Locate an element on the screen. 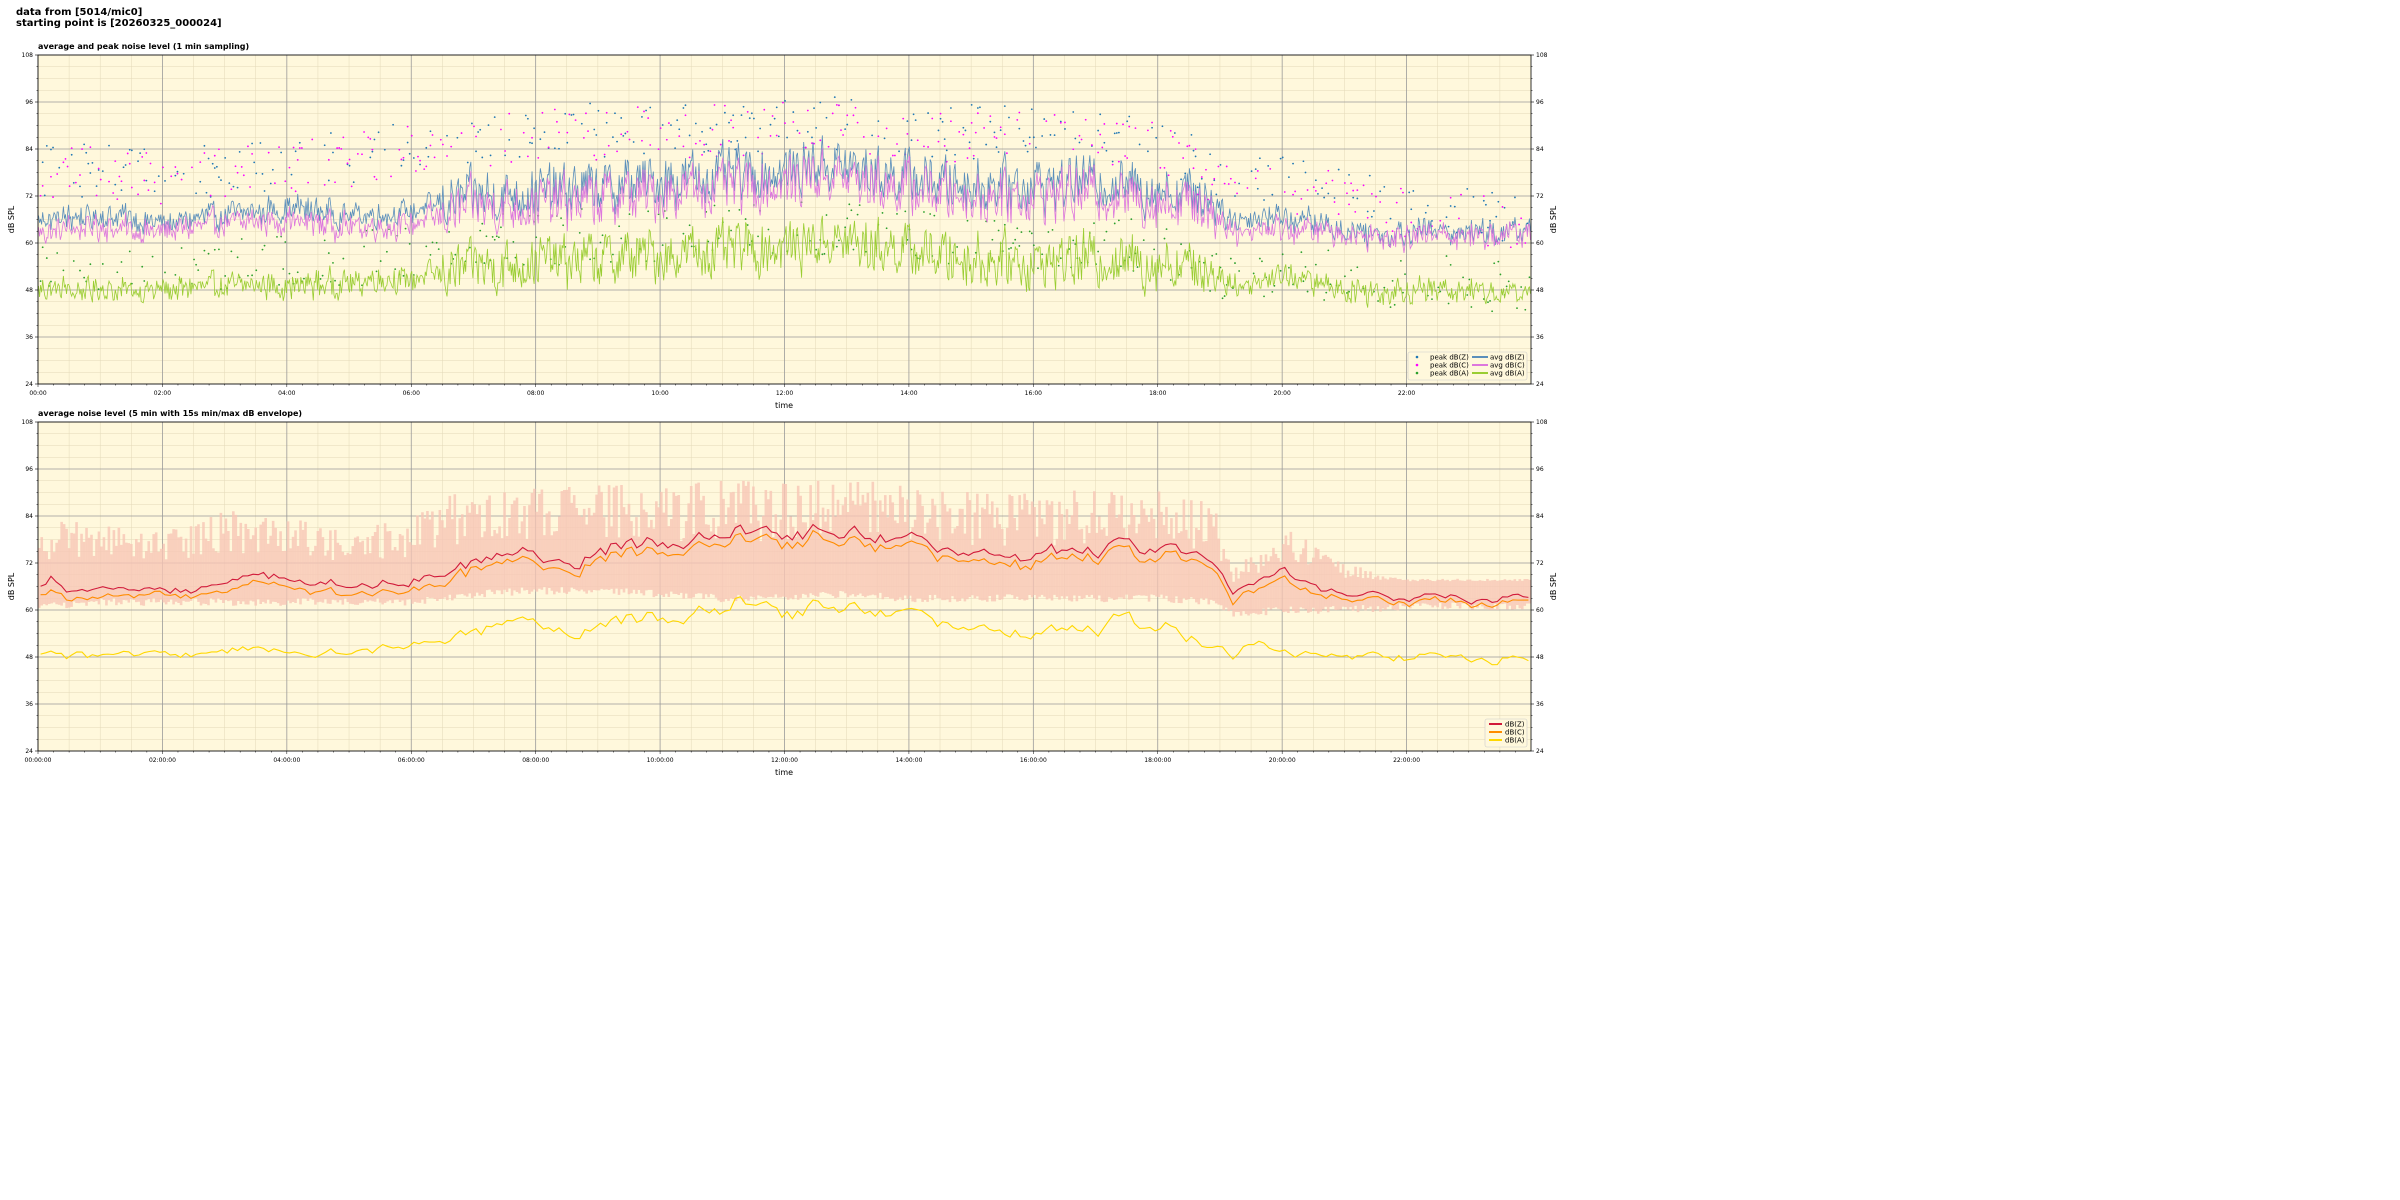 The height and width of the screenshot is (1200, 2400). top-chart-ytick-label-left: 36 is located at coordinates (29, 337).